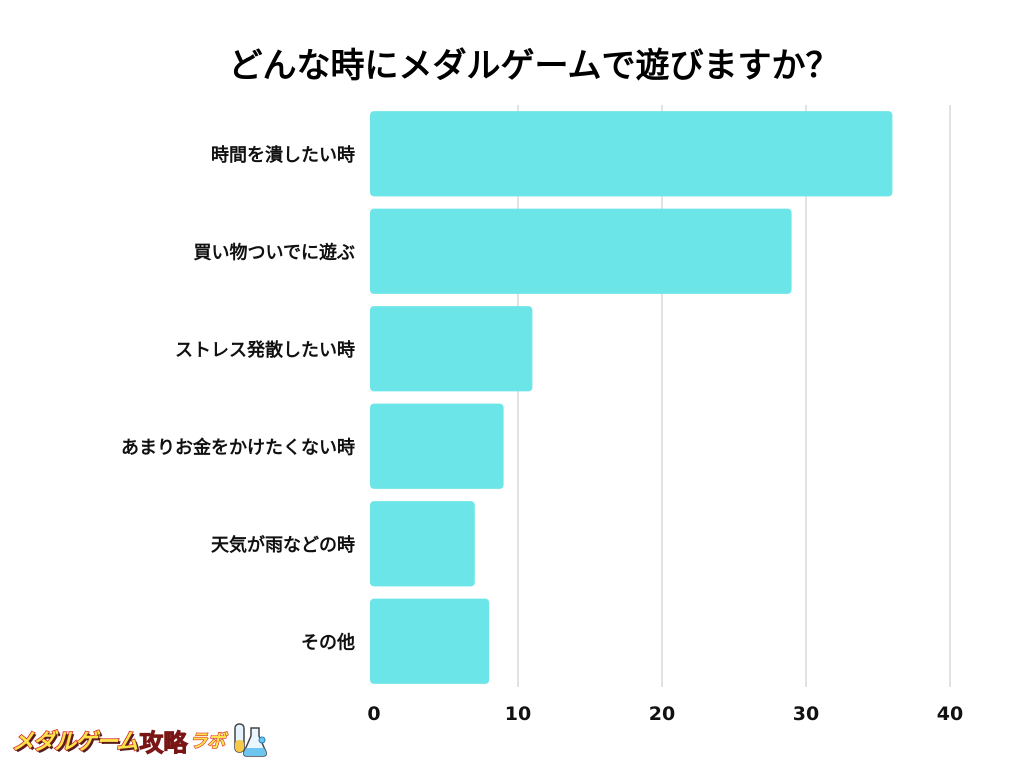 The height and width of the screenshot is (768, 1024). I want to click on category-label: 買い物ついでに遊ぶ, so click(274, 252).